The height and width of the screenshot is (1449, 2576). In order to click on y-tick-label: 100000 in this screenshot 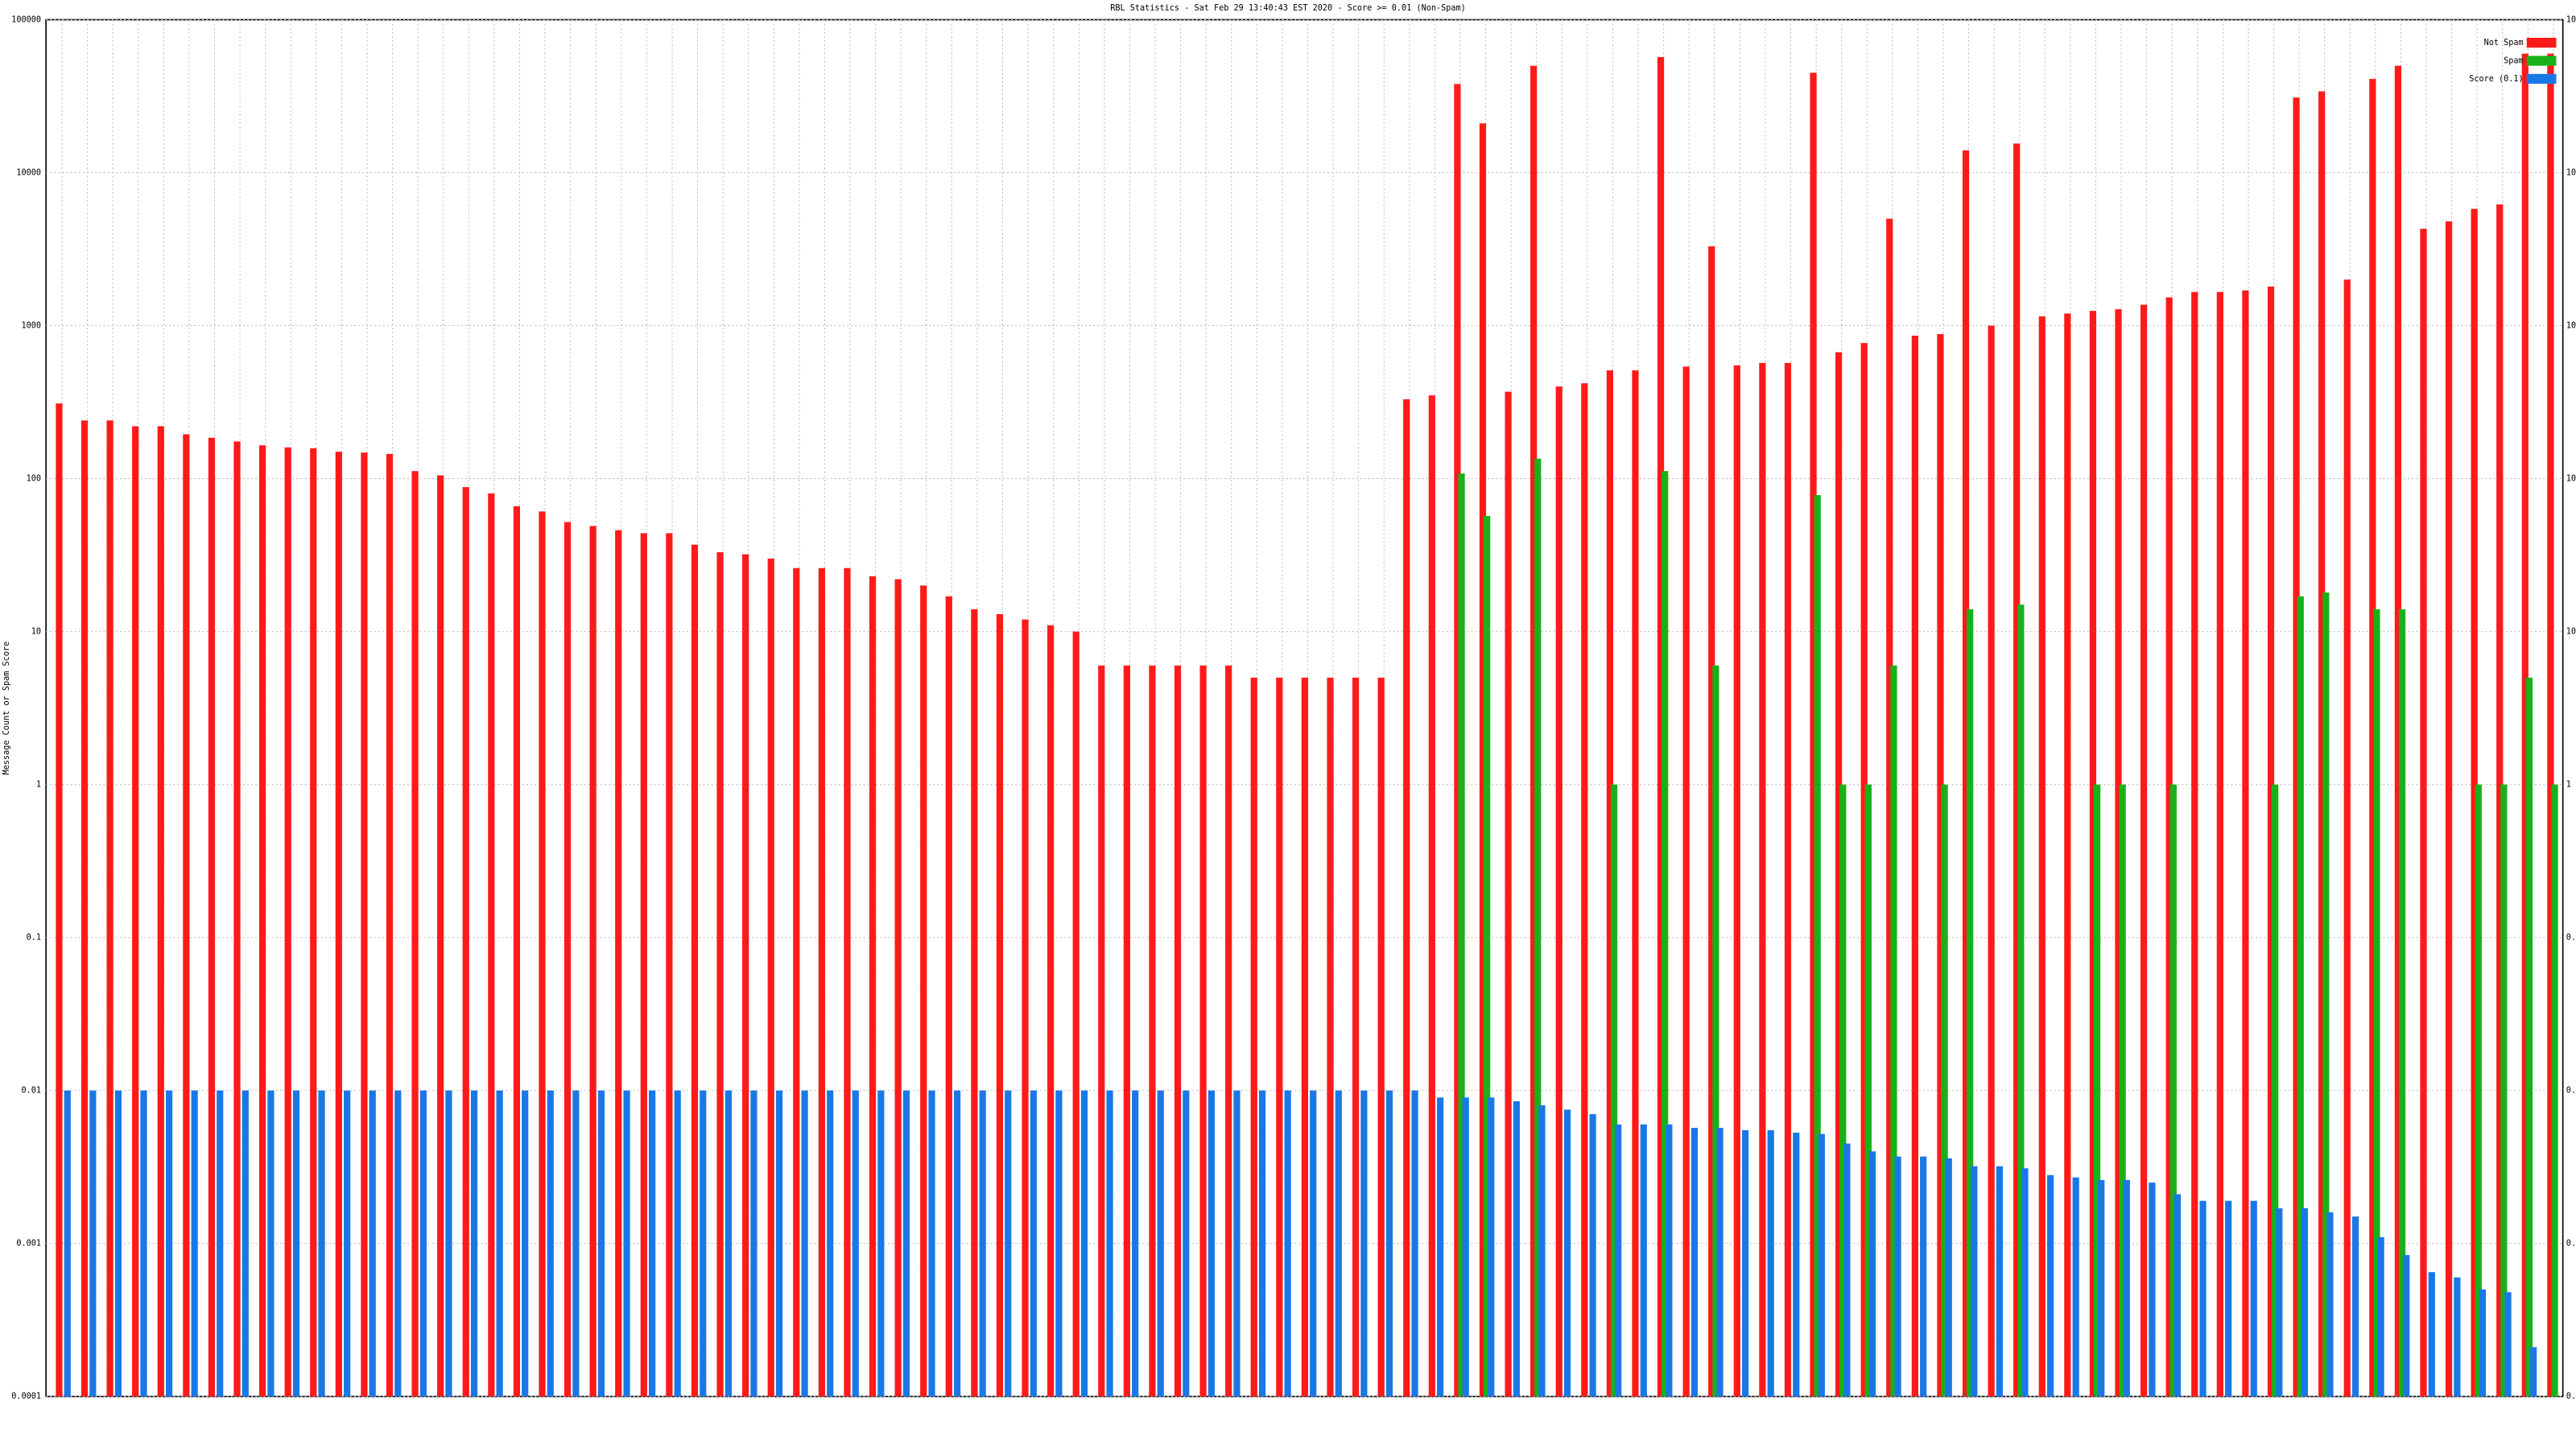, I will do `click(26, 19)`.